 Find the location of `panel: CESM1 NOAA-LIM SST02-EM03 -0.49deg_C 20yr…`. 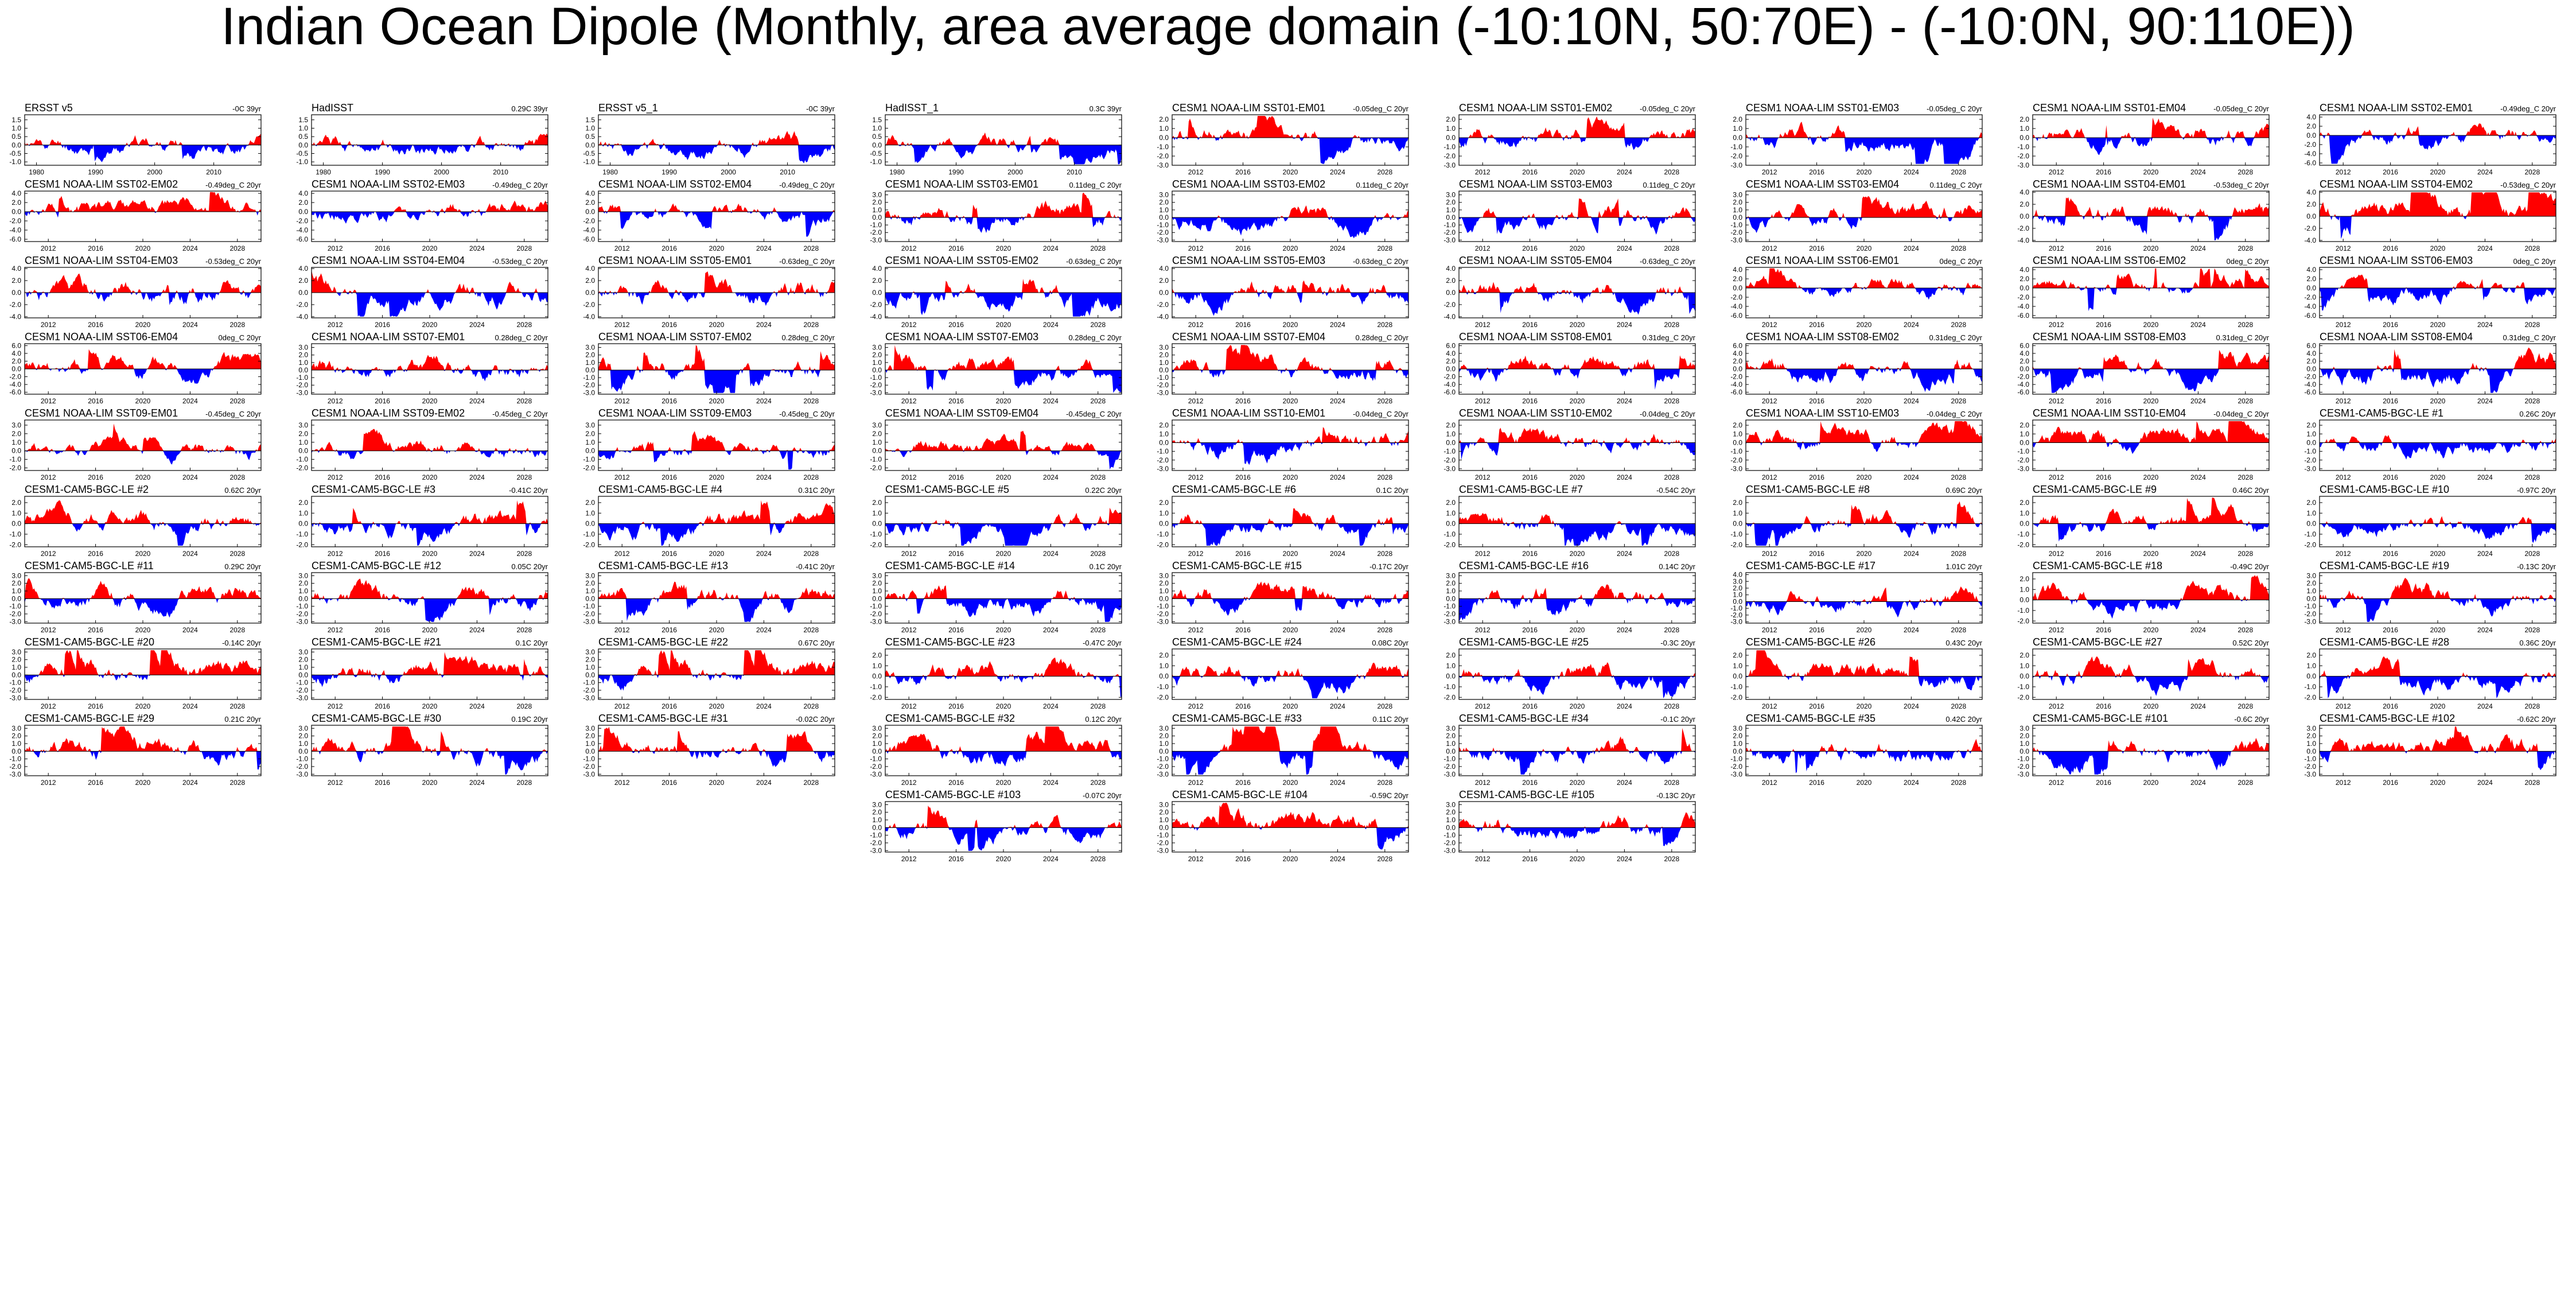

panel: CESM1 NOAA-LIM SST02-EM03 -0.49deg_C 20yr… is located at coordinates (422, 215).